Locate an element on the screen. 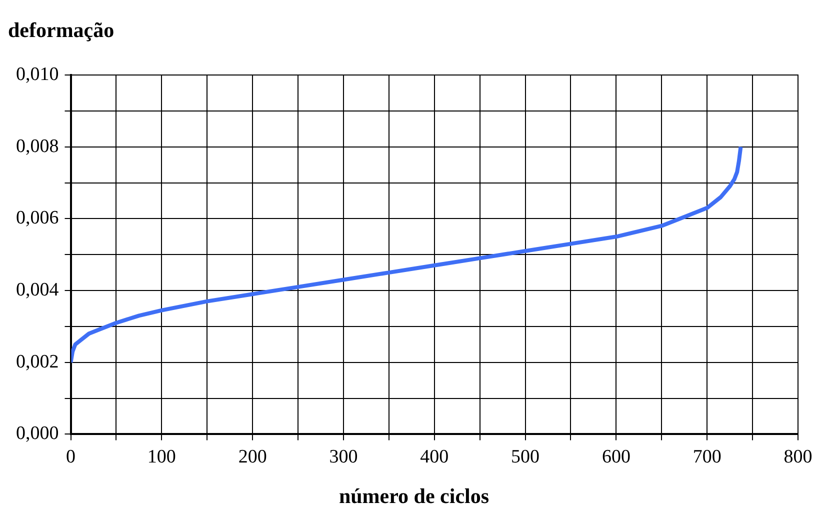  x-tick-label: 400 is located at coordinates (434, 457).